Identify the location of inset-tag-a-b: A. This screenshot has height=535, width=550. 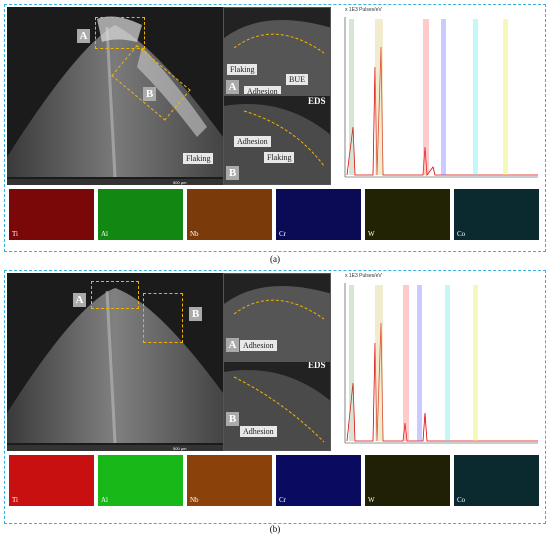
(232, 345).